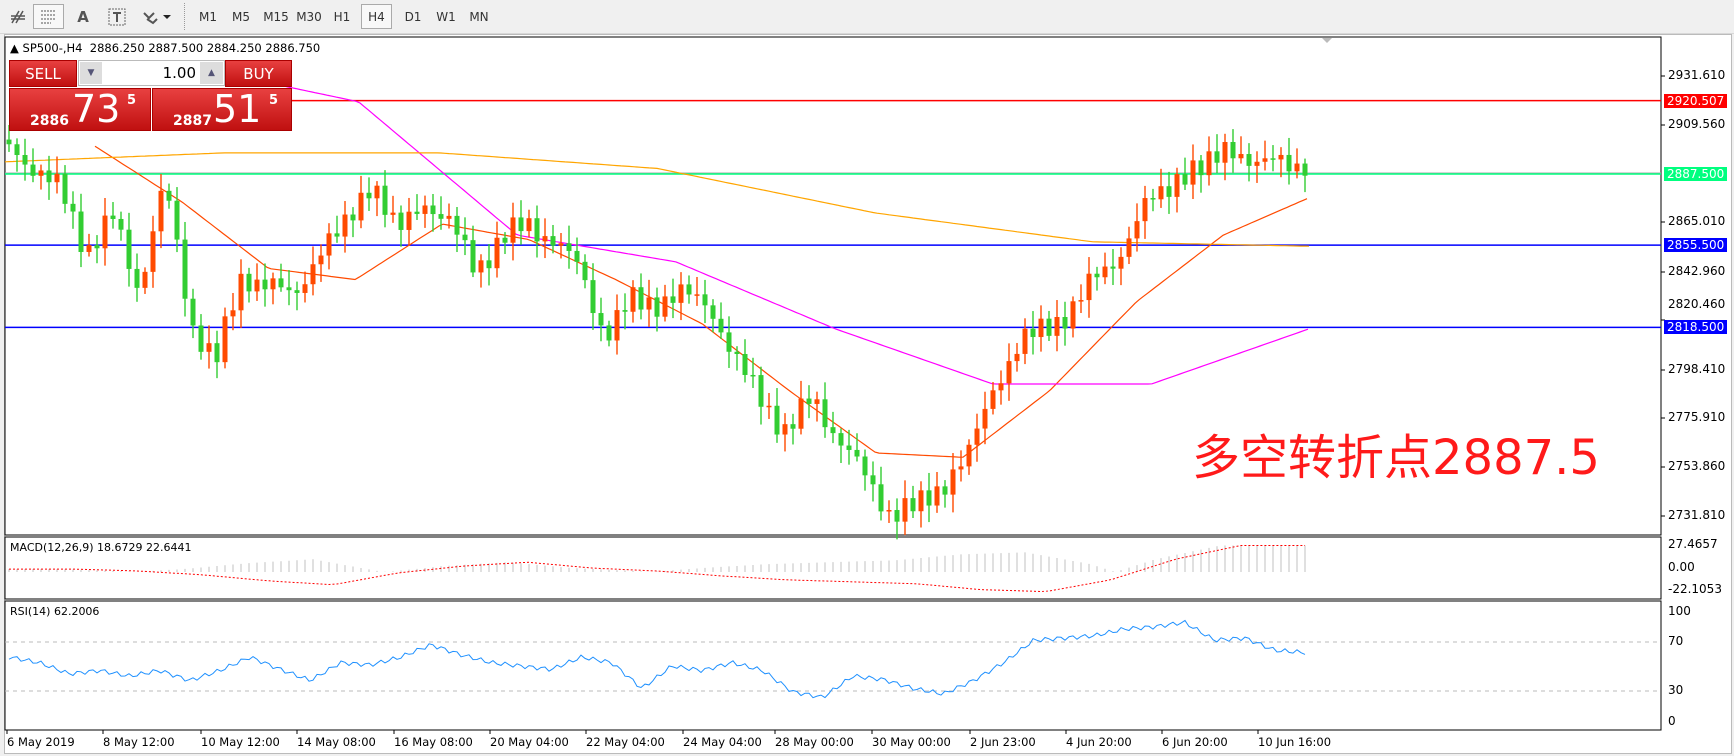 The image size is (1734, 756). I want to click on time-axis-label: 22 May 04:00, so click(625, 742).